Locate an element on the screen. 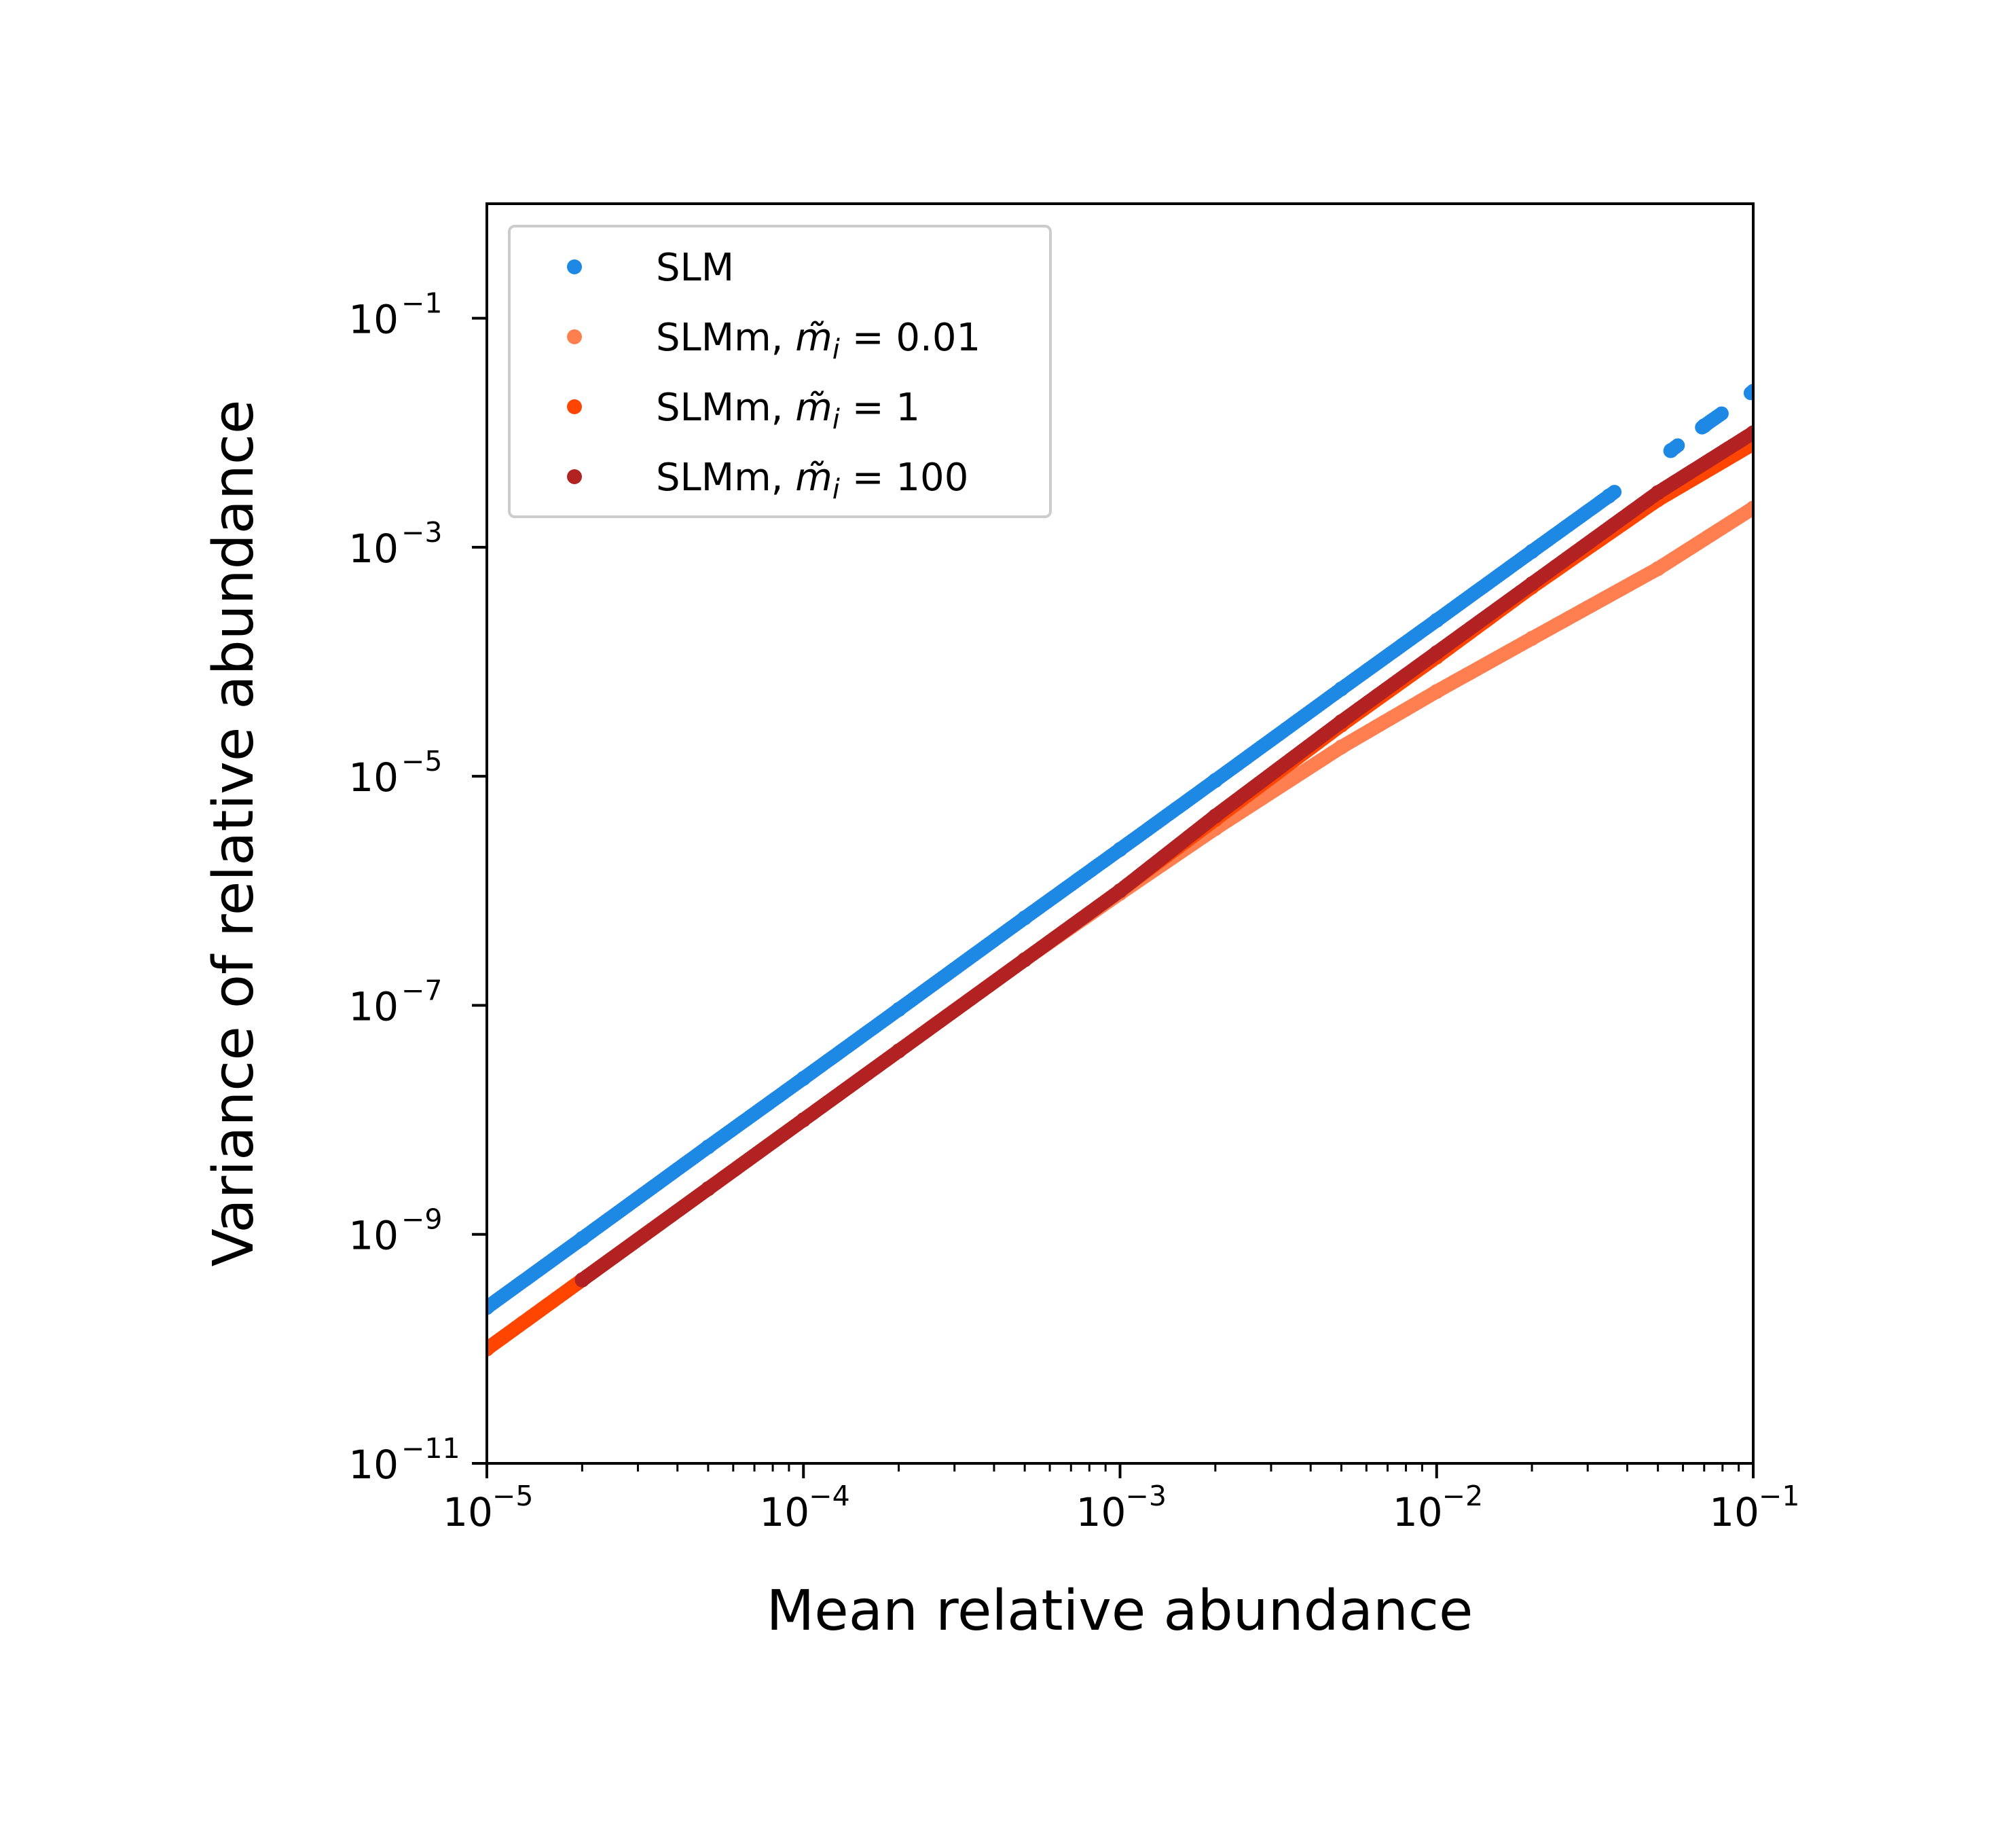  y-tick-label-exponent: −11 is located at coordinates (430, 1448).